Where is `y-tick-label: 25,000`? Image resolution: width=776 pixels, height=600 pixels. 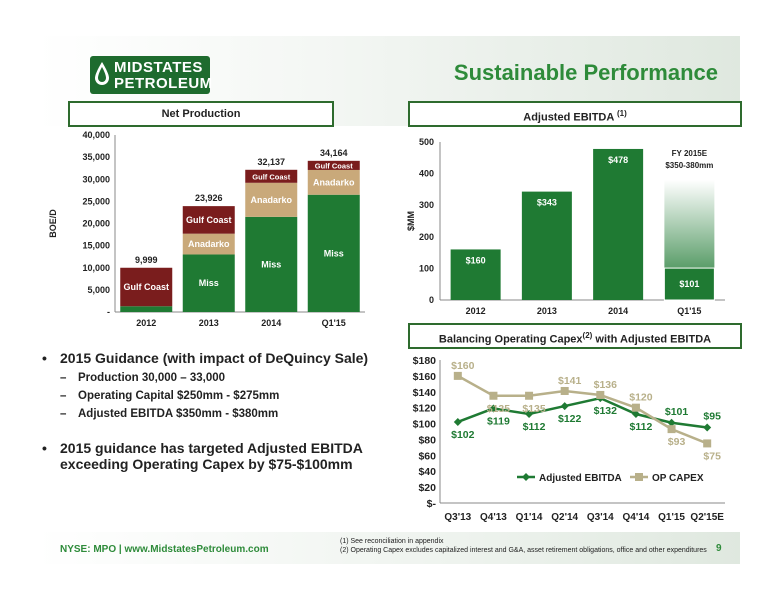
y-tick-label: 25,000 is located at coordinates (96, 201).